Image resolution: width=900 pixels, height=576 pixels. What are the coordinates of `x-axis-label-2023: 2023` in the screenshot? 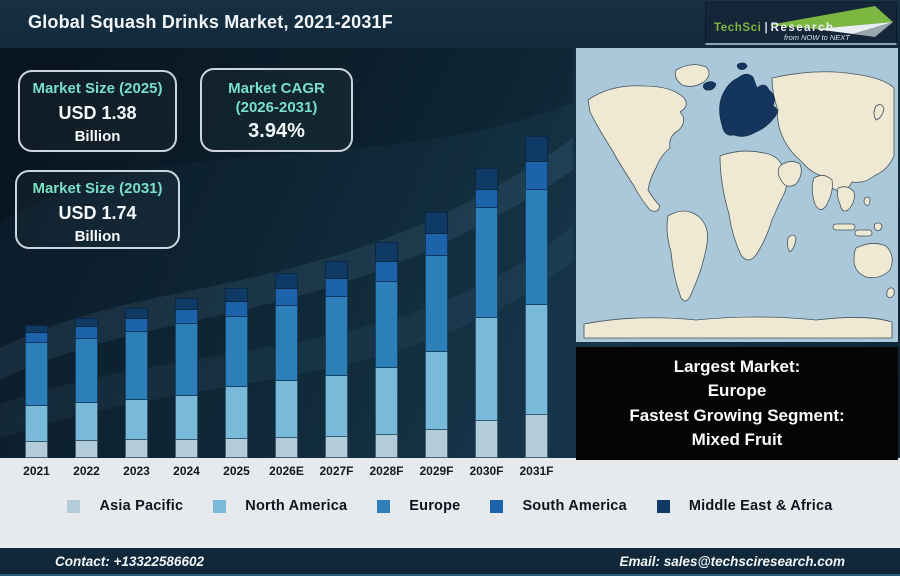 It's located at (136, 471).